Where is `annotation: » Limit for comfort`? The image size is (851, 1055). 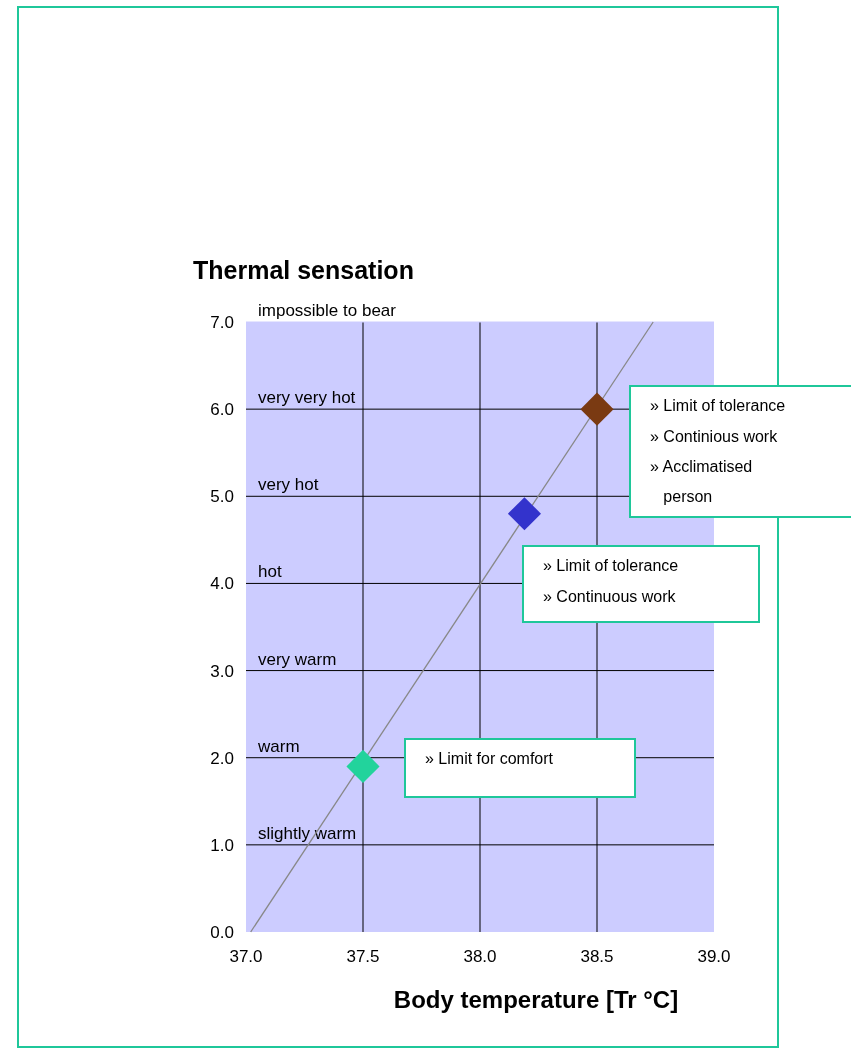 annotation: » Limit for comfort is located at coordinates (489, 759).